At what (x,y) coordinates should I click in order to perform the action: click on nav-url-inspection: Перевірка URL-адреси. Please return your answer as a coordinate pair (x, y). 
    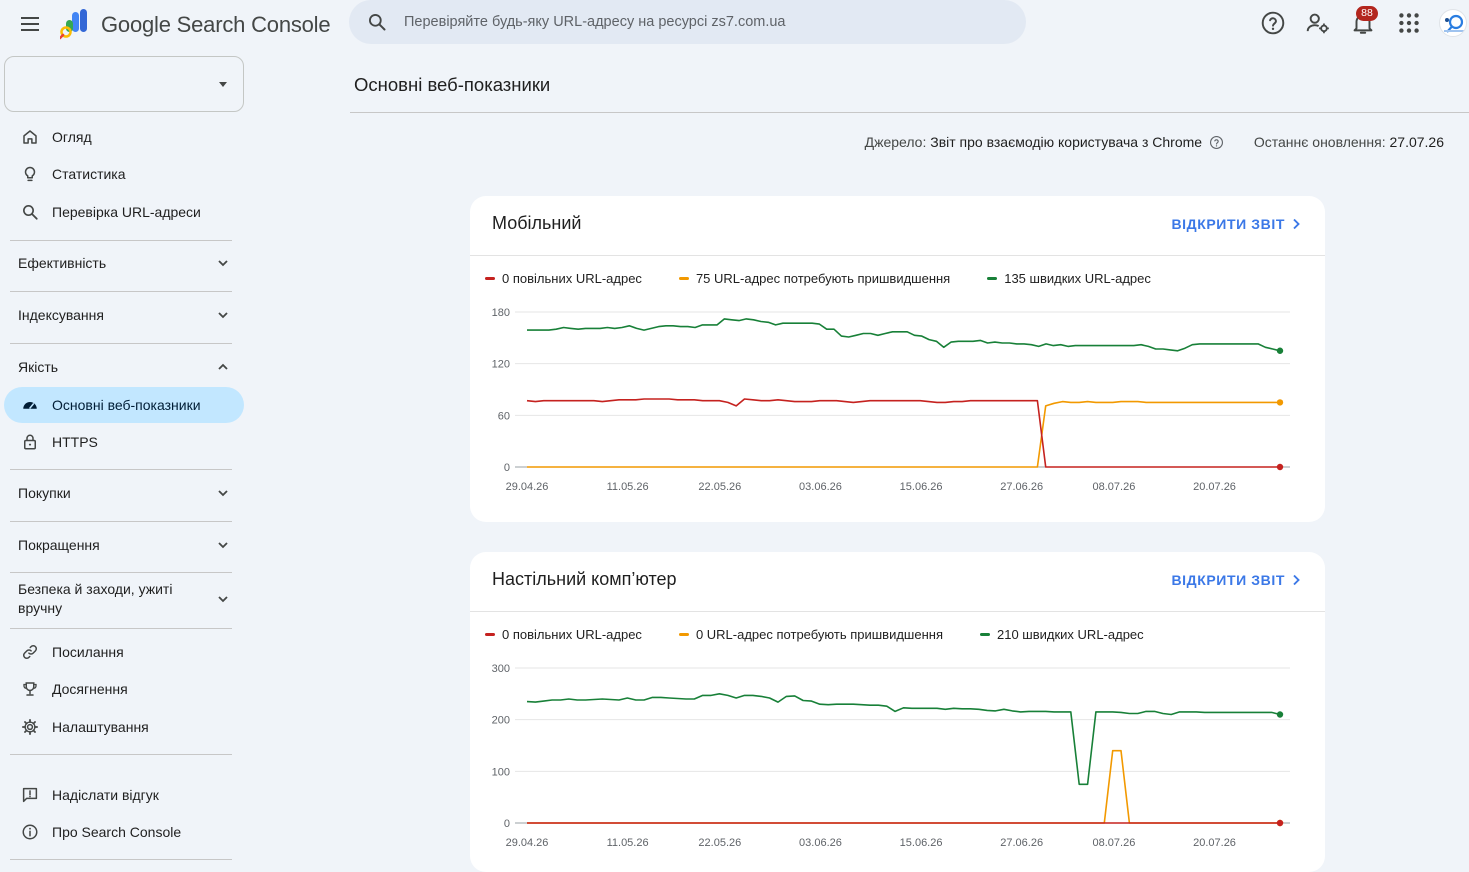
    Looking at the image, I should click on (124, 212).